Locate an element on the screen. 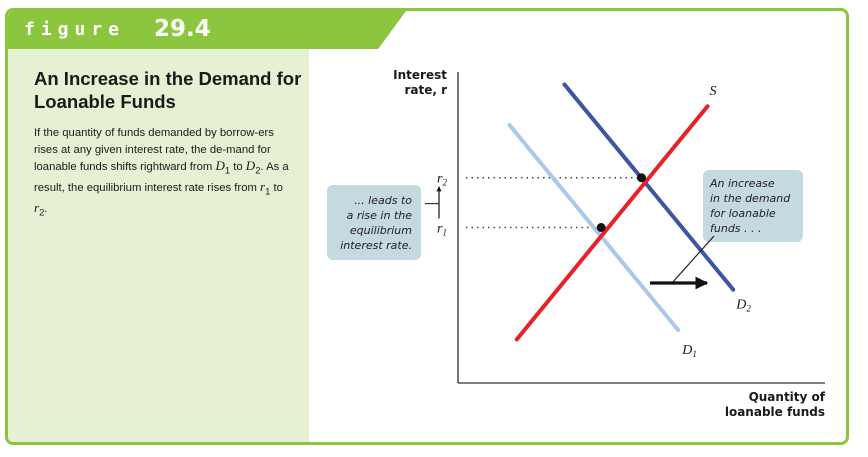 The height and width of the screenshot is (457, 868). y-axis-label-line2: rate, r is located at coordinates (425, 90).